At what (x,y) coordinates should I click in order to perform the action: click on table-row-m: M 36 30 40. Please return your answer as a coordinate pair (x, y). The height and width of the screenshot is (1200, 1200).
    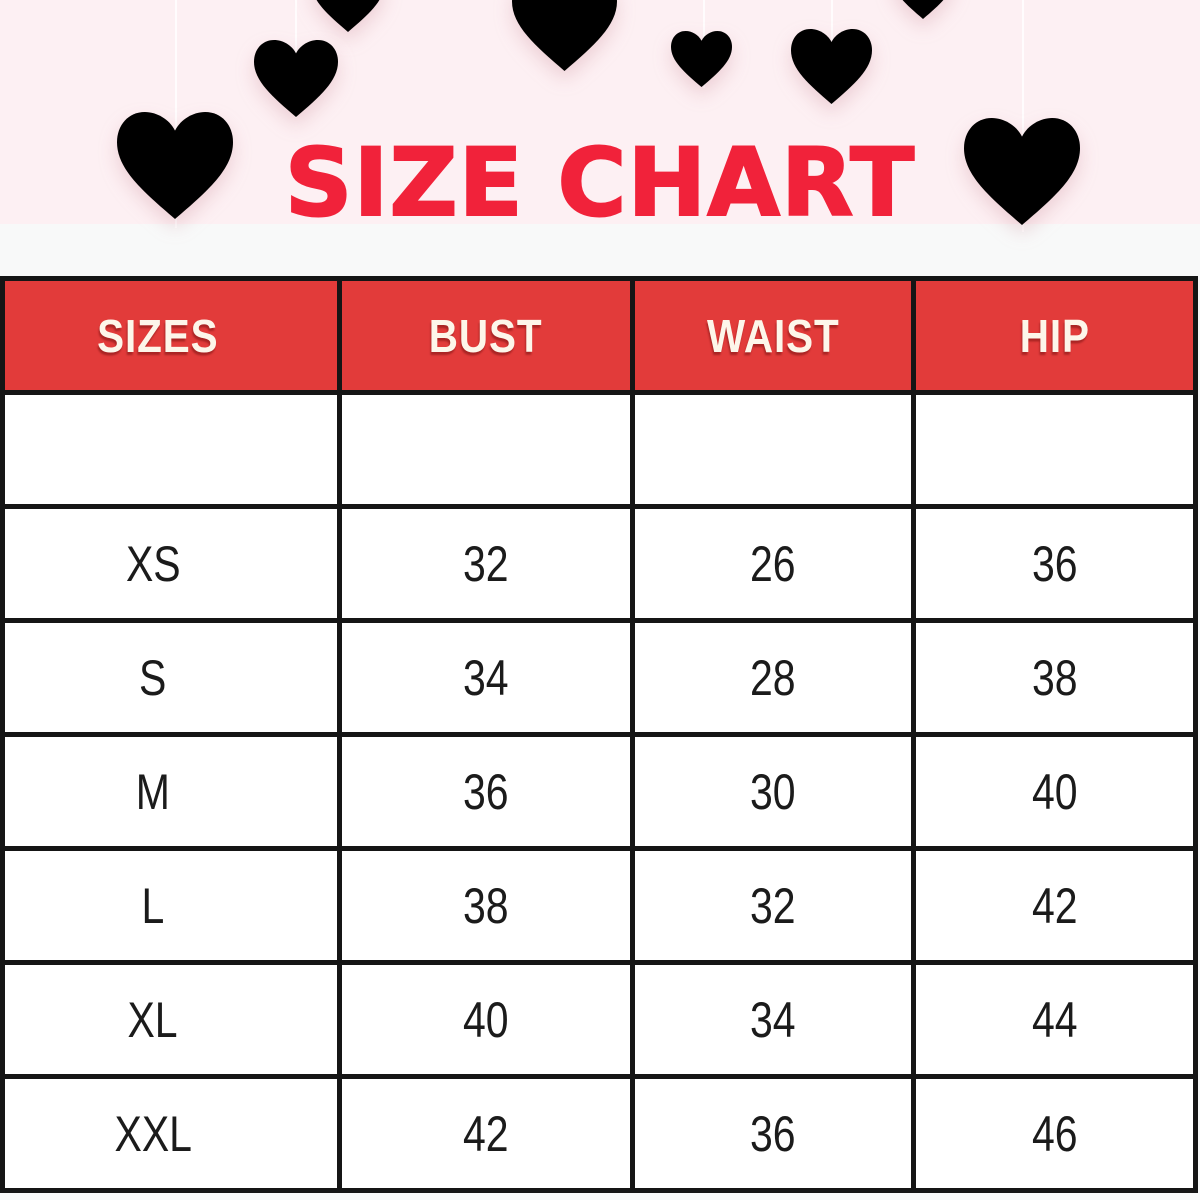
    Looking at the image, I should click on (599, 791).